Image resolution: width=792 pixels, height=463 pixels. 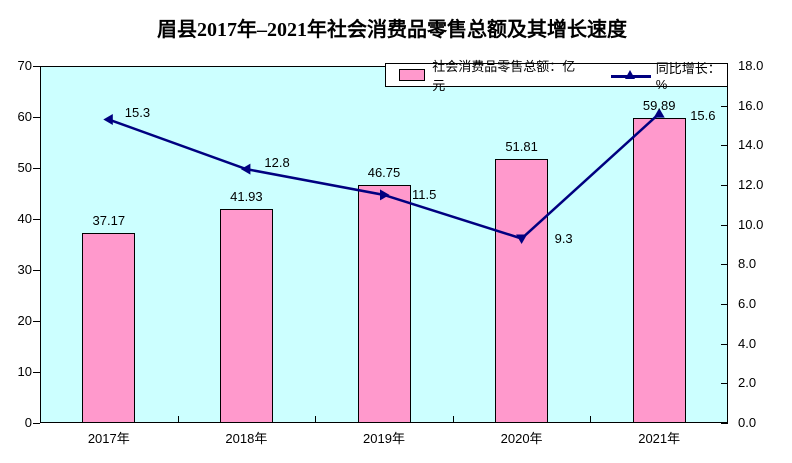 I want to click on x-axis-category-label: 2017年, so click(x=108, y=438).